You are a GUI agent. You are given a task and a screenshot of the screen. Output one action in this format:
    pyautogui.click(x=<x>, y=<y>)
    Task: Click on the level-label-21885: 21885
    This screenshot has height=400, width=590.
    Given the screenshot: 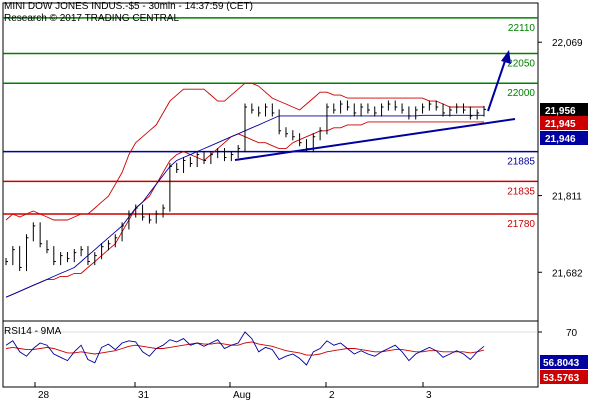 What is the action you would take?
    pyautogui.click(x=521, y=162)
    